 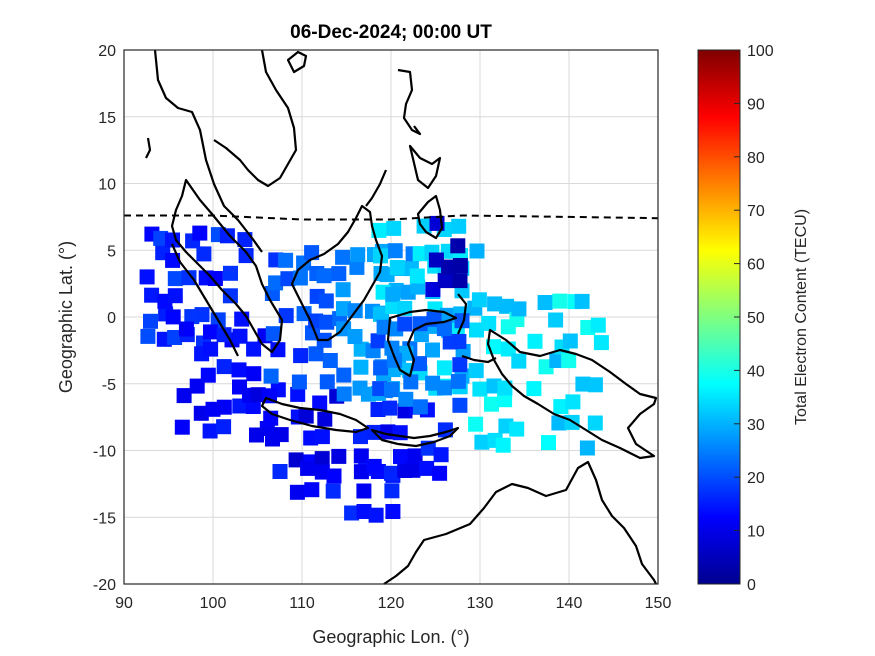 What do you see at coordinates (415, 437) in the screenshot?
I see `coastline-lesser-sunda` at bounding box center [415, 437].